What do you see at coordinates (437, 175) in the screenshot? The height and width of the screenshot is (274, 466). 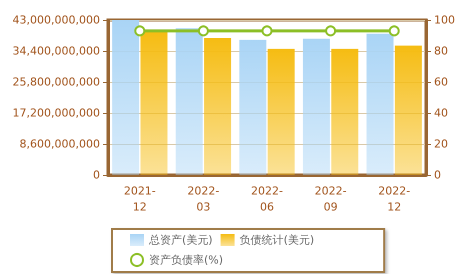 I see `y2-tick-label: 0` at bounding box center [437, 175].